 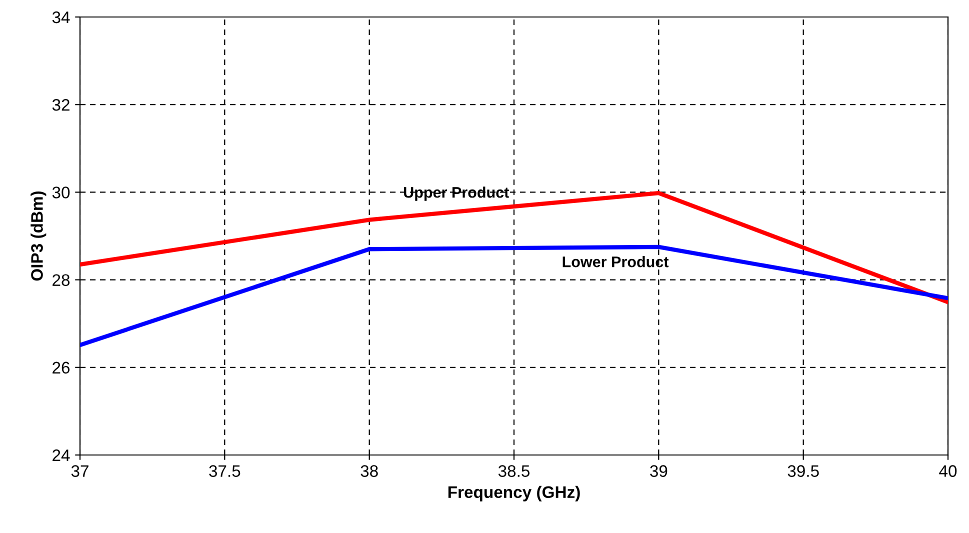 I want to click on y-tick-label: 34, so click(x=61, y=17).